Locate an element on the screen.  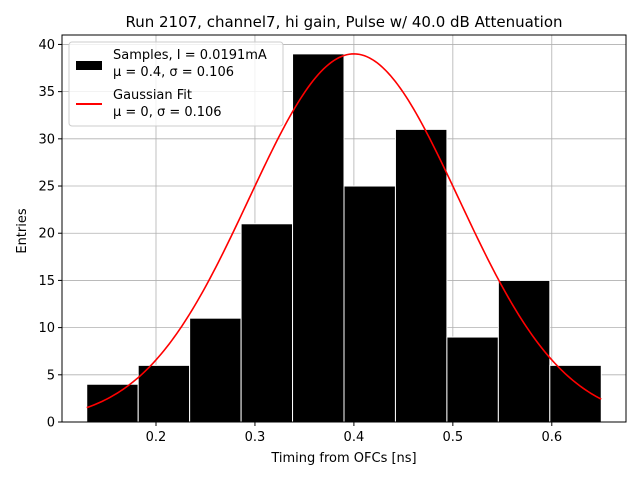
legend-fit-stats: μ = 0, σ = 0.106 is located at coordinates (167, 112).